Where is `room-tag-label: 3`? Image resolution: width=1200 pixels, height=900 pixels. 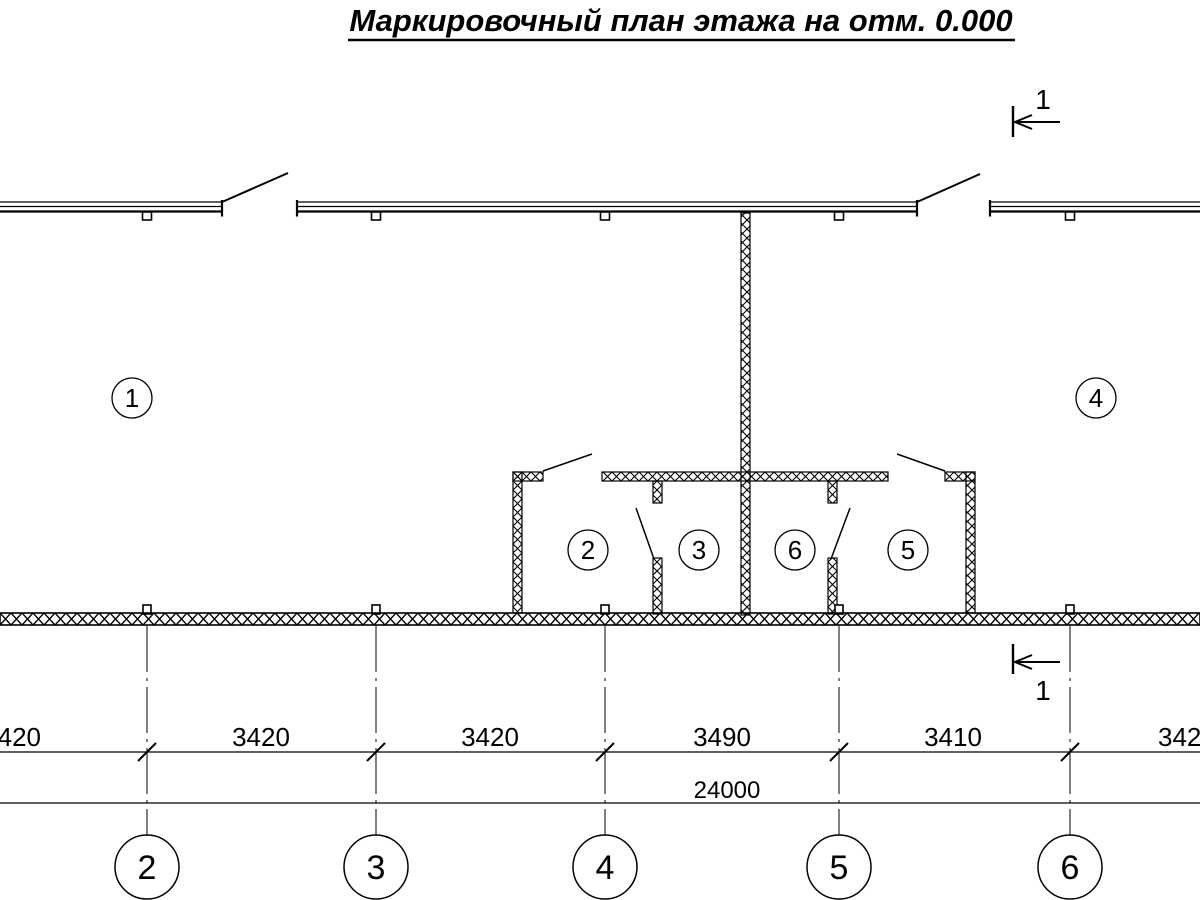 room-tag-label: 3 is located at coordinates (699, 550).